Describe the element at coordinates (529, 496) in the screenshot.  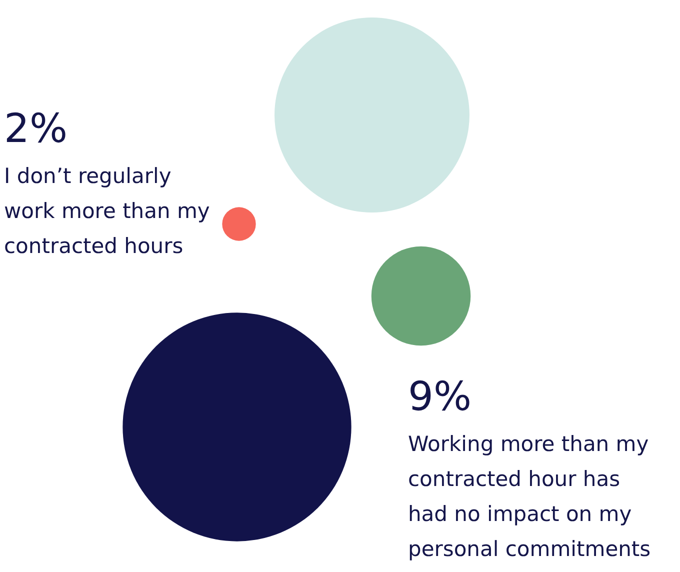
I see `category-label: Working more than my contracted hour has had no impact on my personal commitments` at that location.